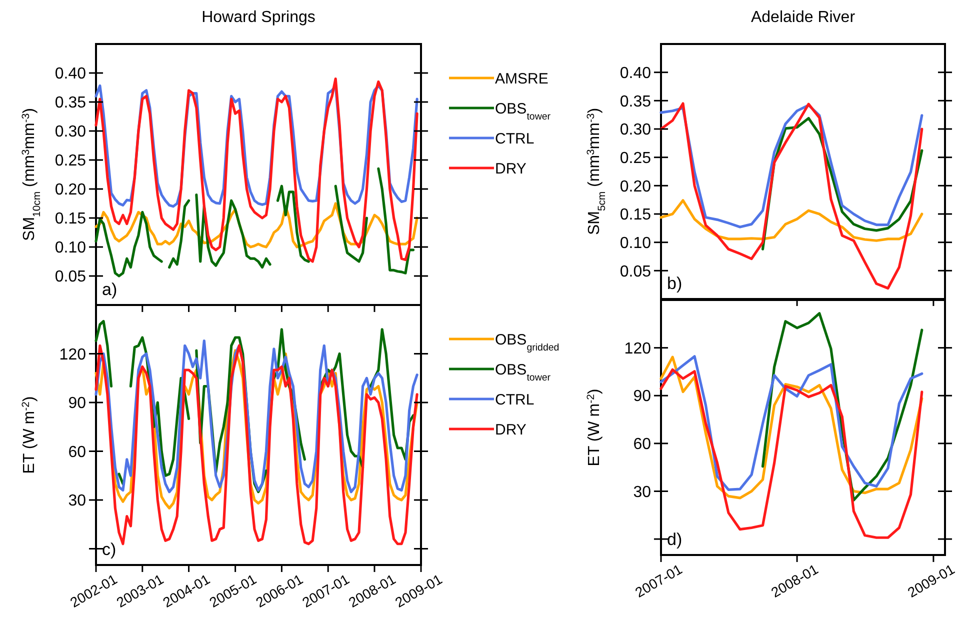  Describe the element at coordinates (109, 549) in the screenshot. I see `annotation: c)` at that location.